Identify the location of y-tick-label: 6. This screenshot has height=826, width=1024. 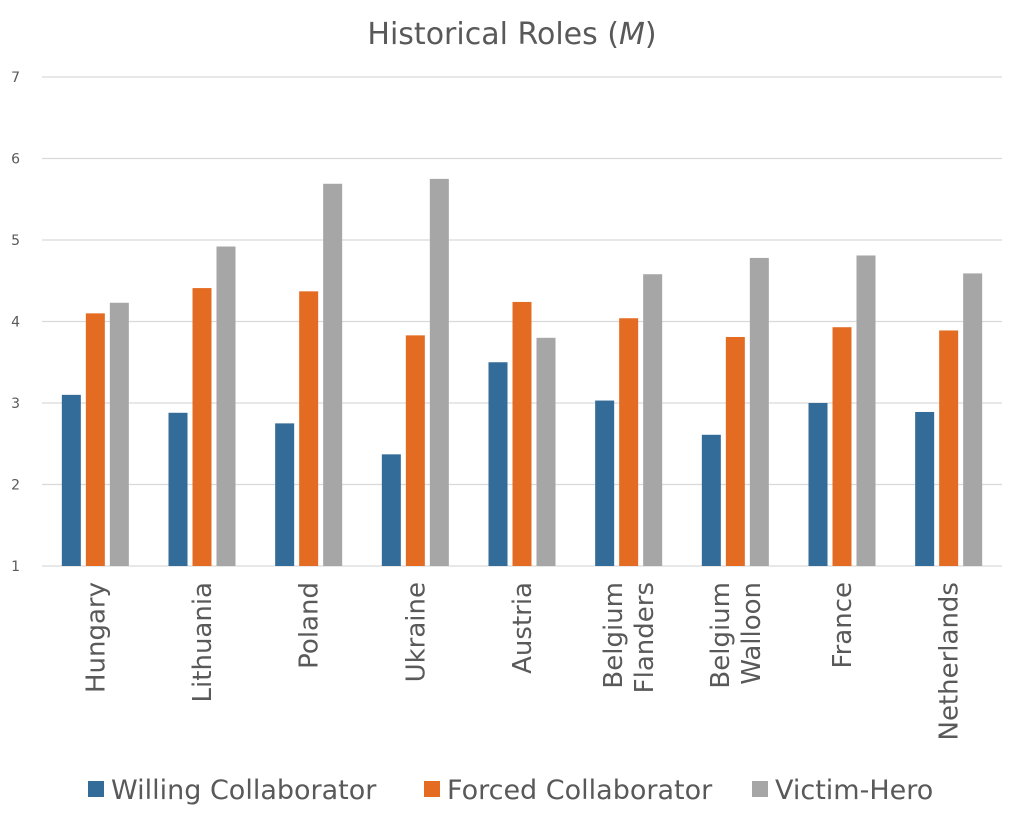
(15, 160).